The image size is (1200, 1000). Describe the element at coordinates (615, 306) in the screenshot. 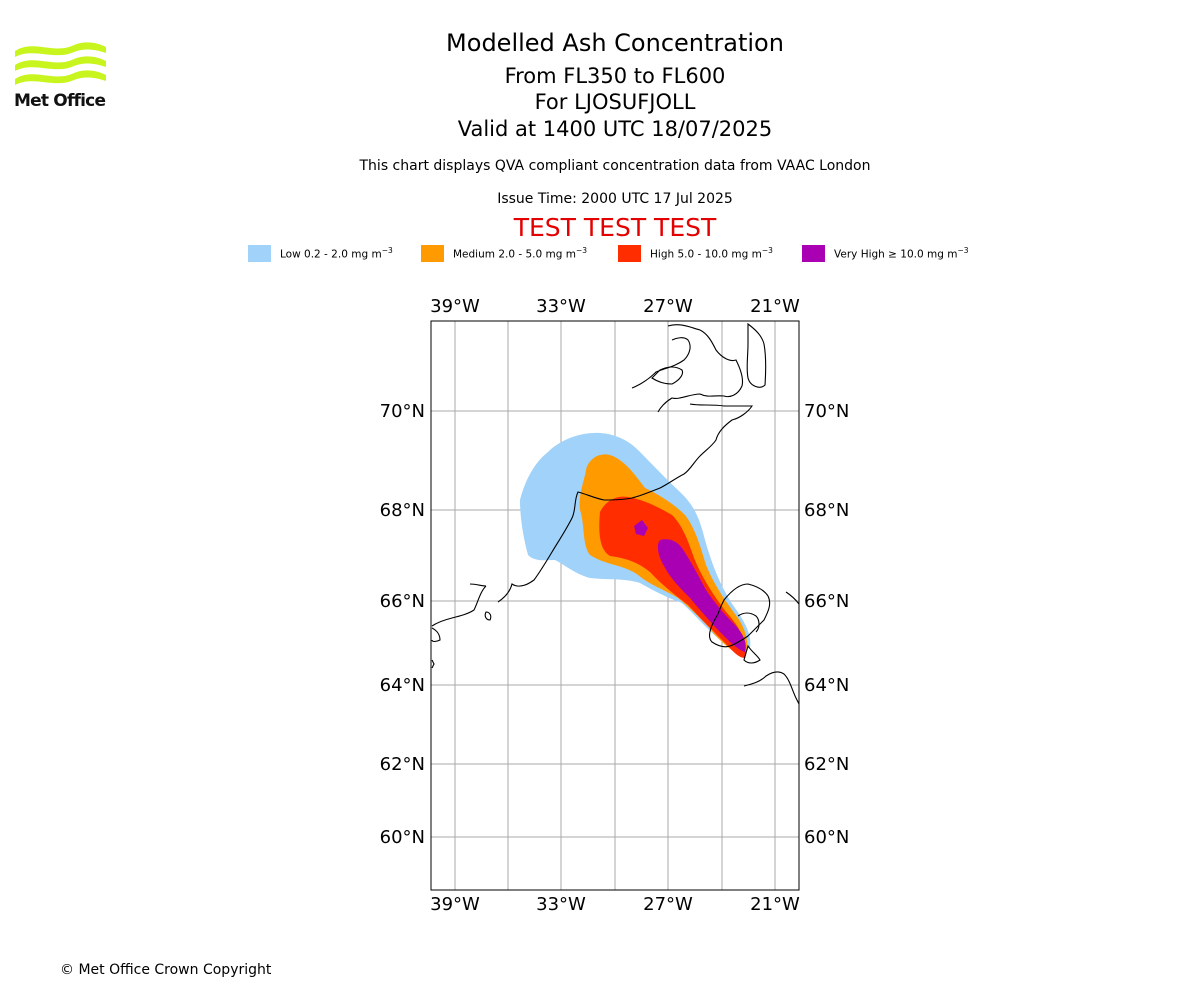

I see `lon-labels-top: 39°W 33°W 27°W 21°W` at that location.